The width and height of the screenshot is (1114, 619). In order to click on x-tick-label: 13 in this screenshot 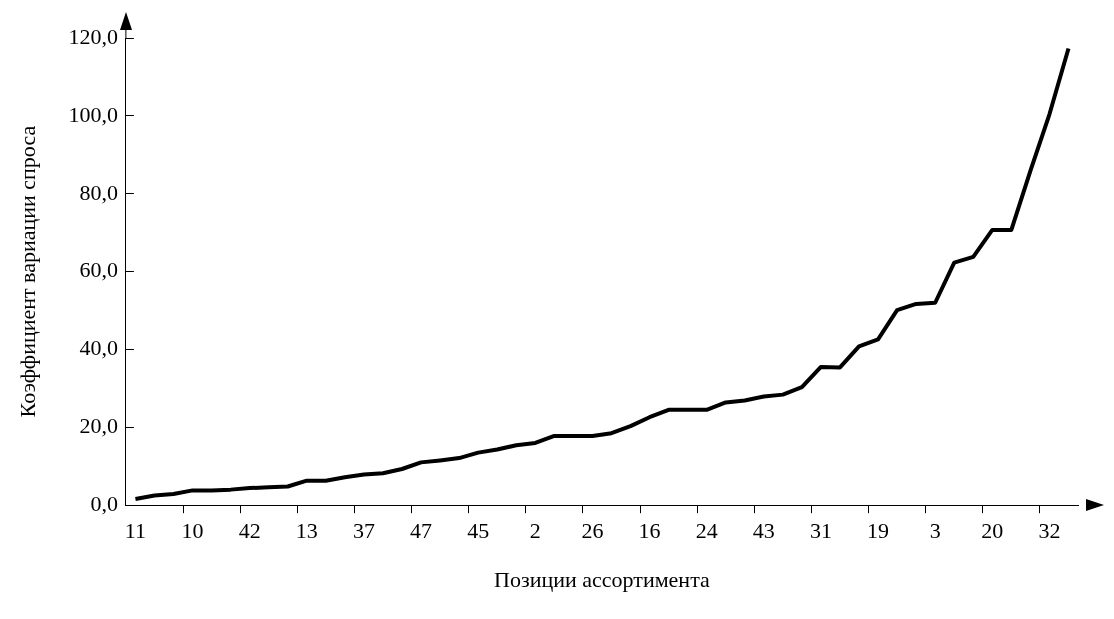, I will do `click(306, 531)`.